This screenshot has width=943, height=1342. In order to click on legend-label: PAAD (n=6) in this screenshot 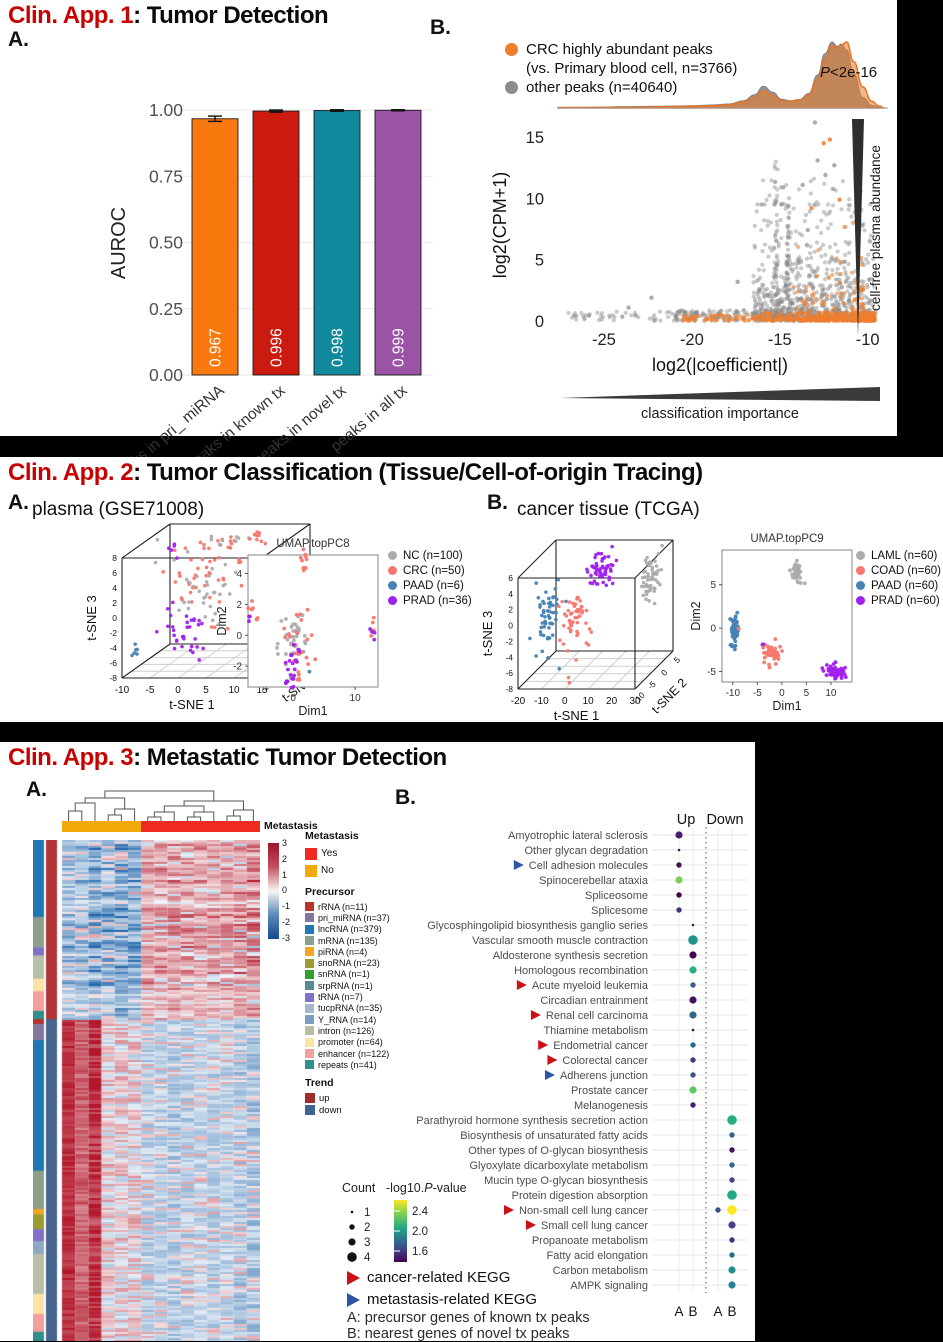, I will do `click(433, 585)`.